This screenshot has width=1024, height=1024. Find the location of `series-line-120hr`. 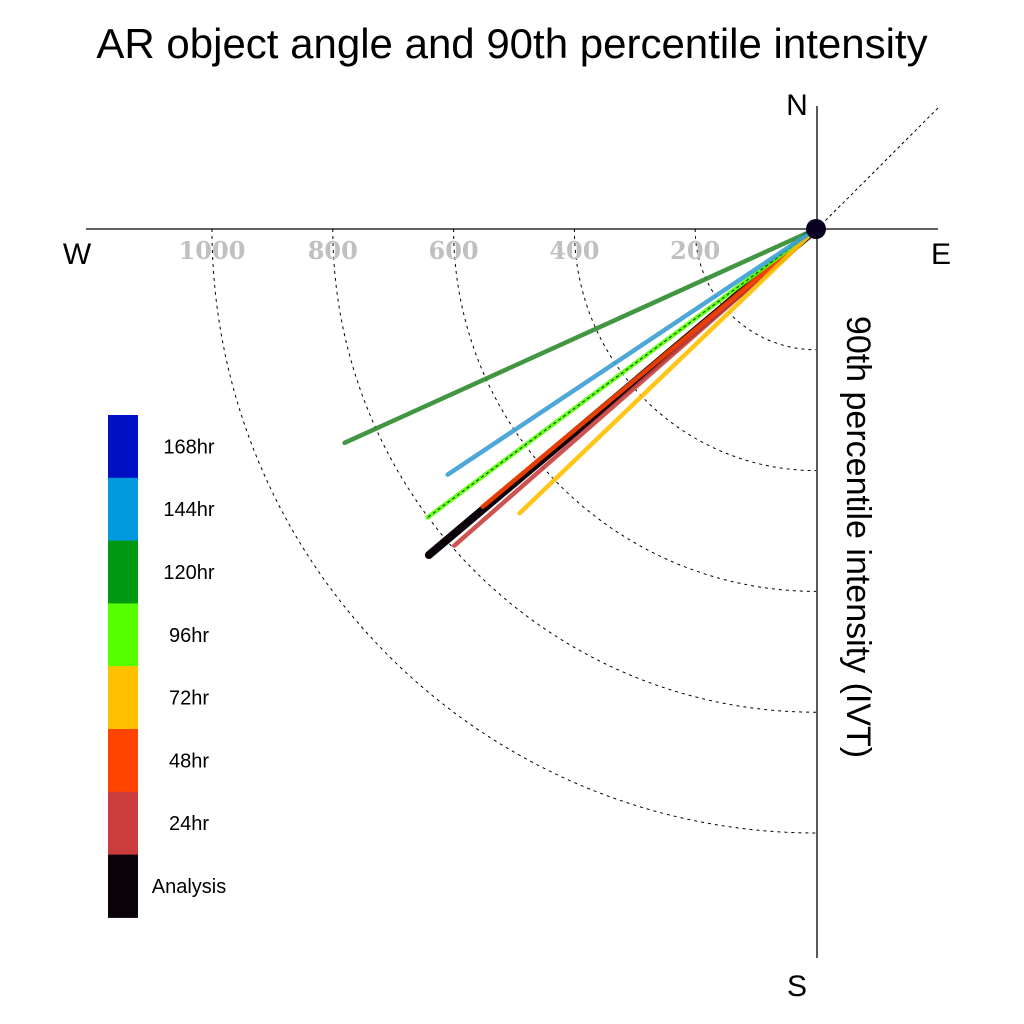

series-line-120hr is located at coordinates (580, 336).